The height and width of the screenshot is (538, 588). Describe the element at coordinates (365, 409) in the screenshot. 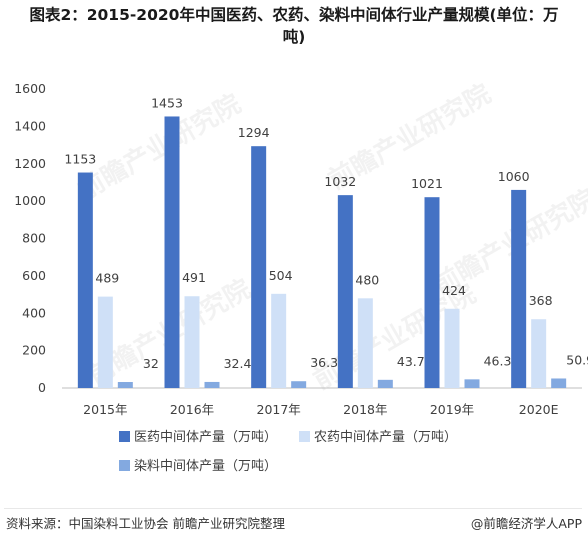

I see `x-tick-label: 2018年` at that location.